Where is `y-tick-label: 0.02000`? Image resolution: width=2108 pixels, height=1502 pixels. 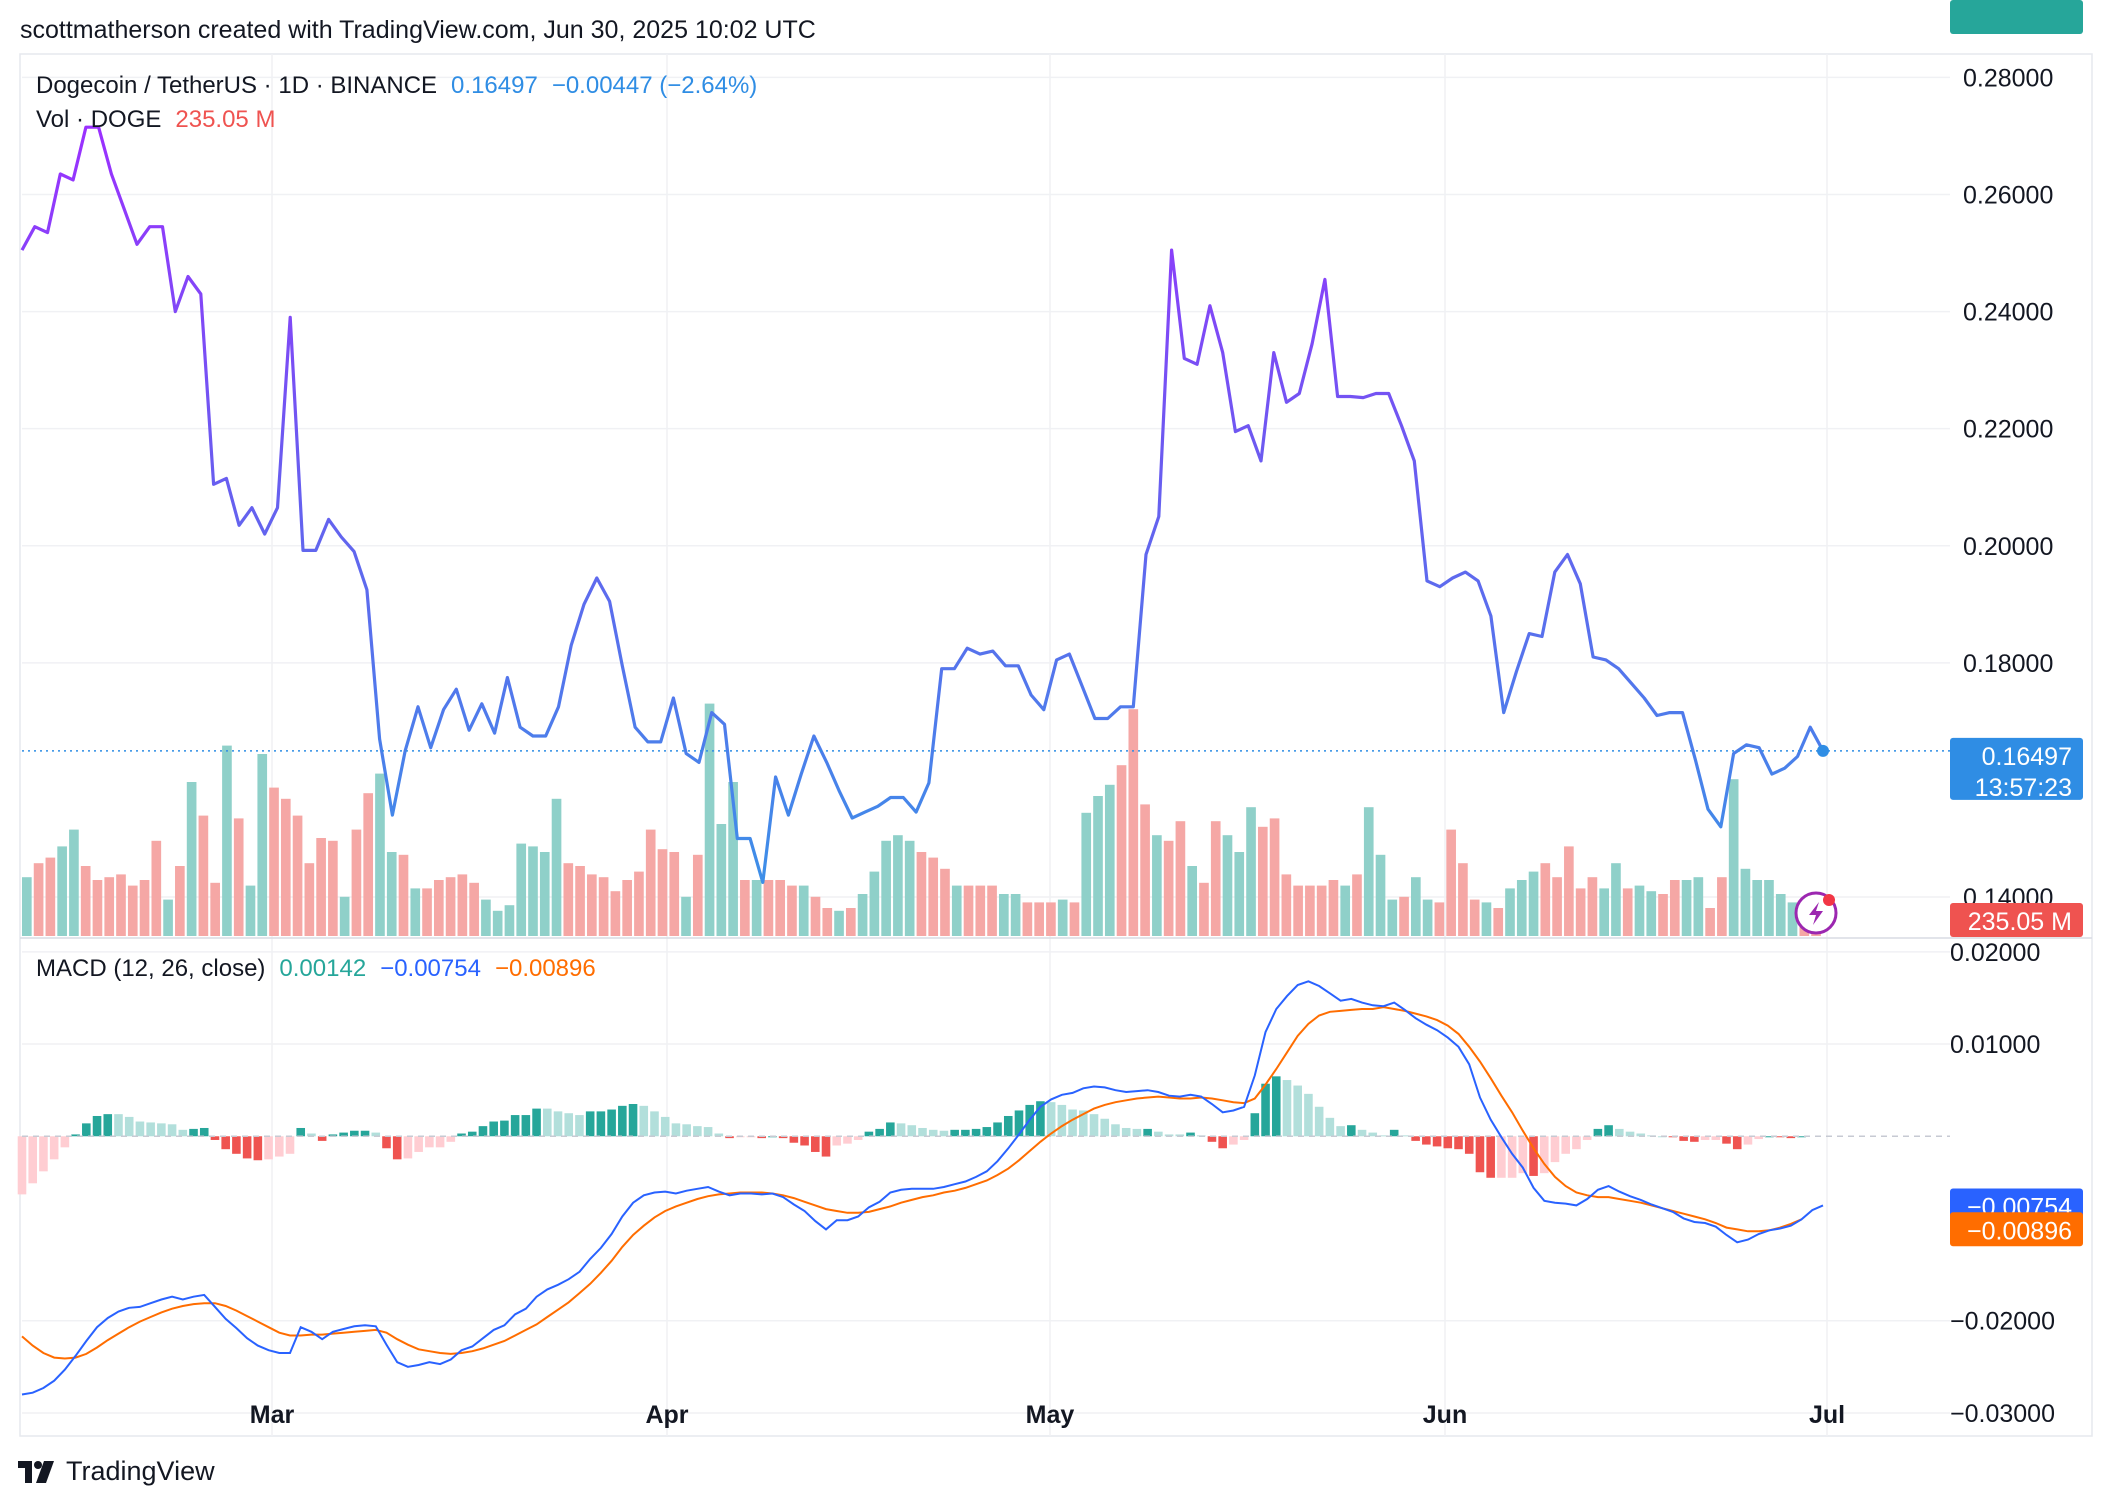 y-tick-label: 0.02000 is located at coordinates (1995, 953).